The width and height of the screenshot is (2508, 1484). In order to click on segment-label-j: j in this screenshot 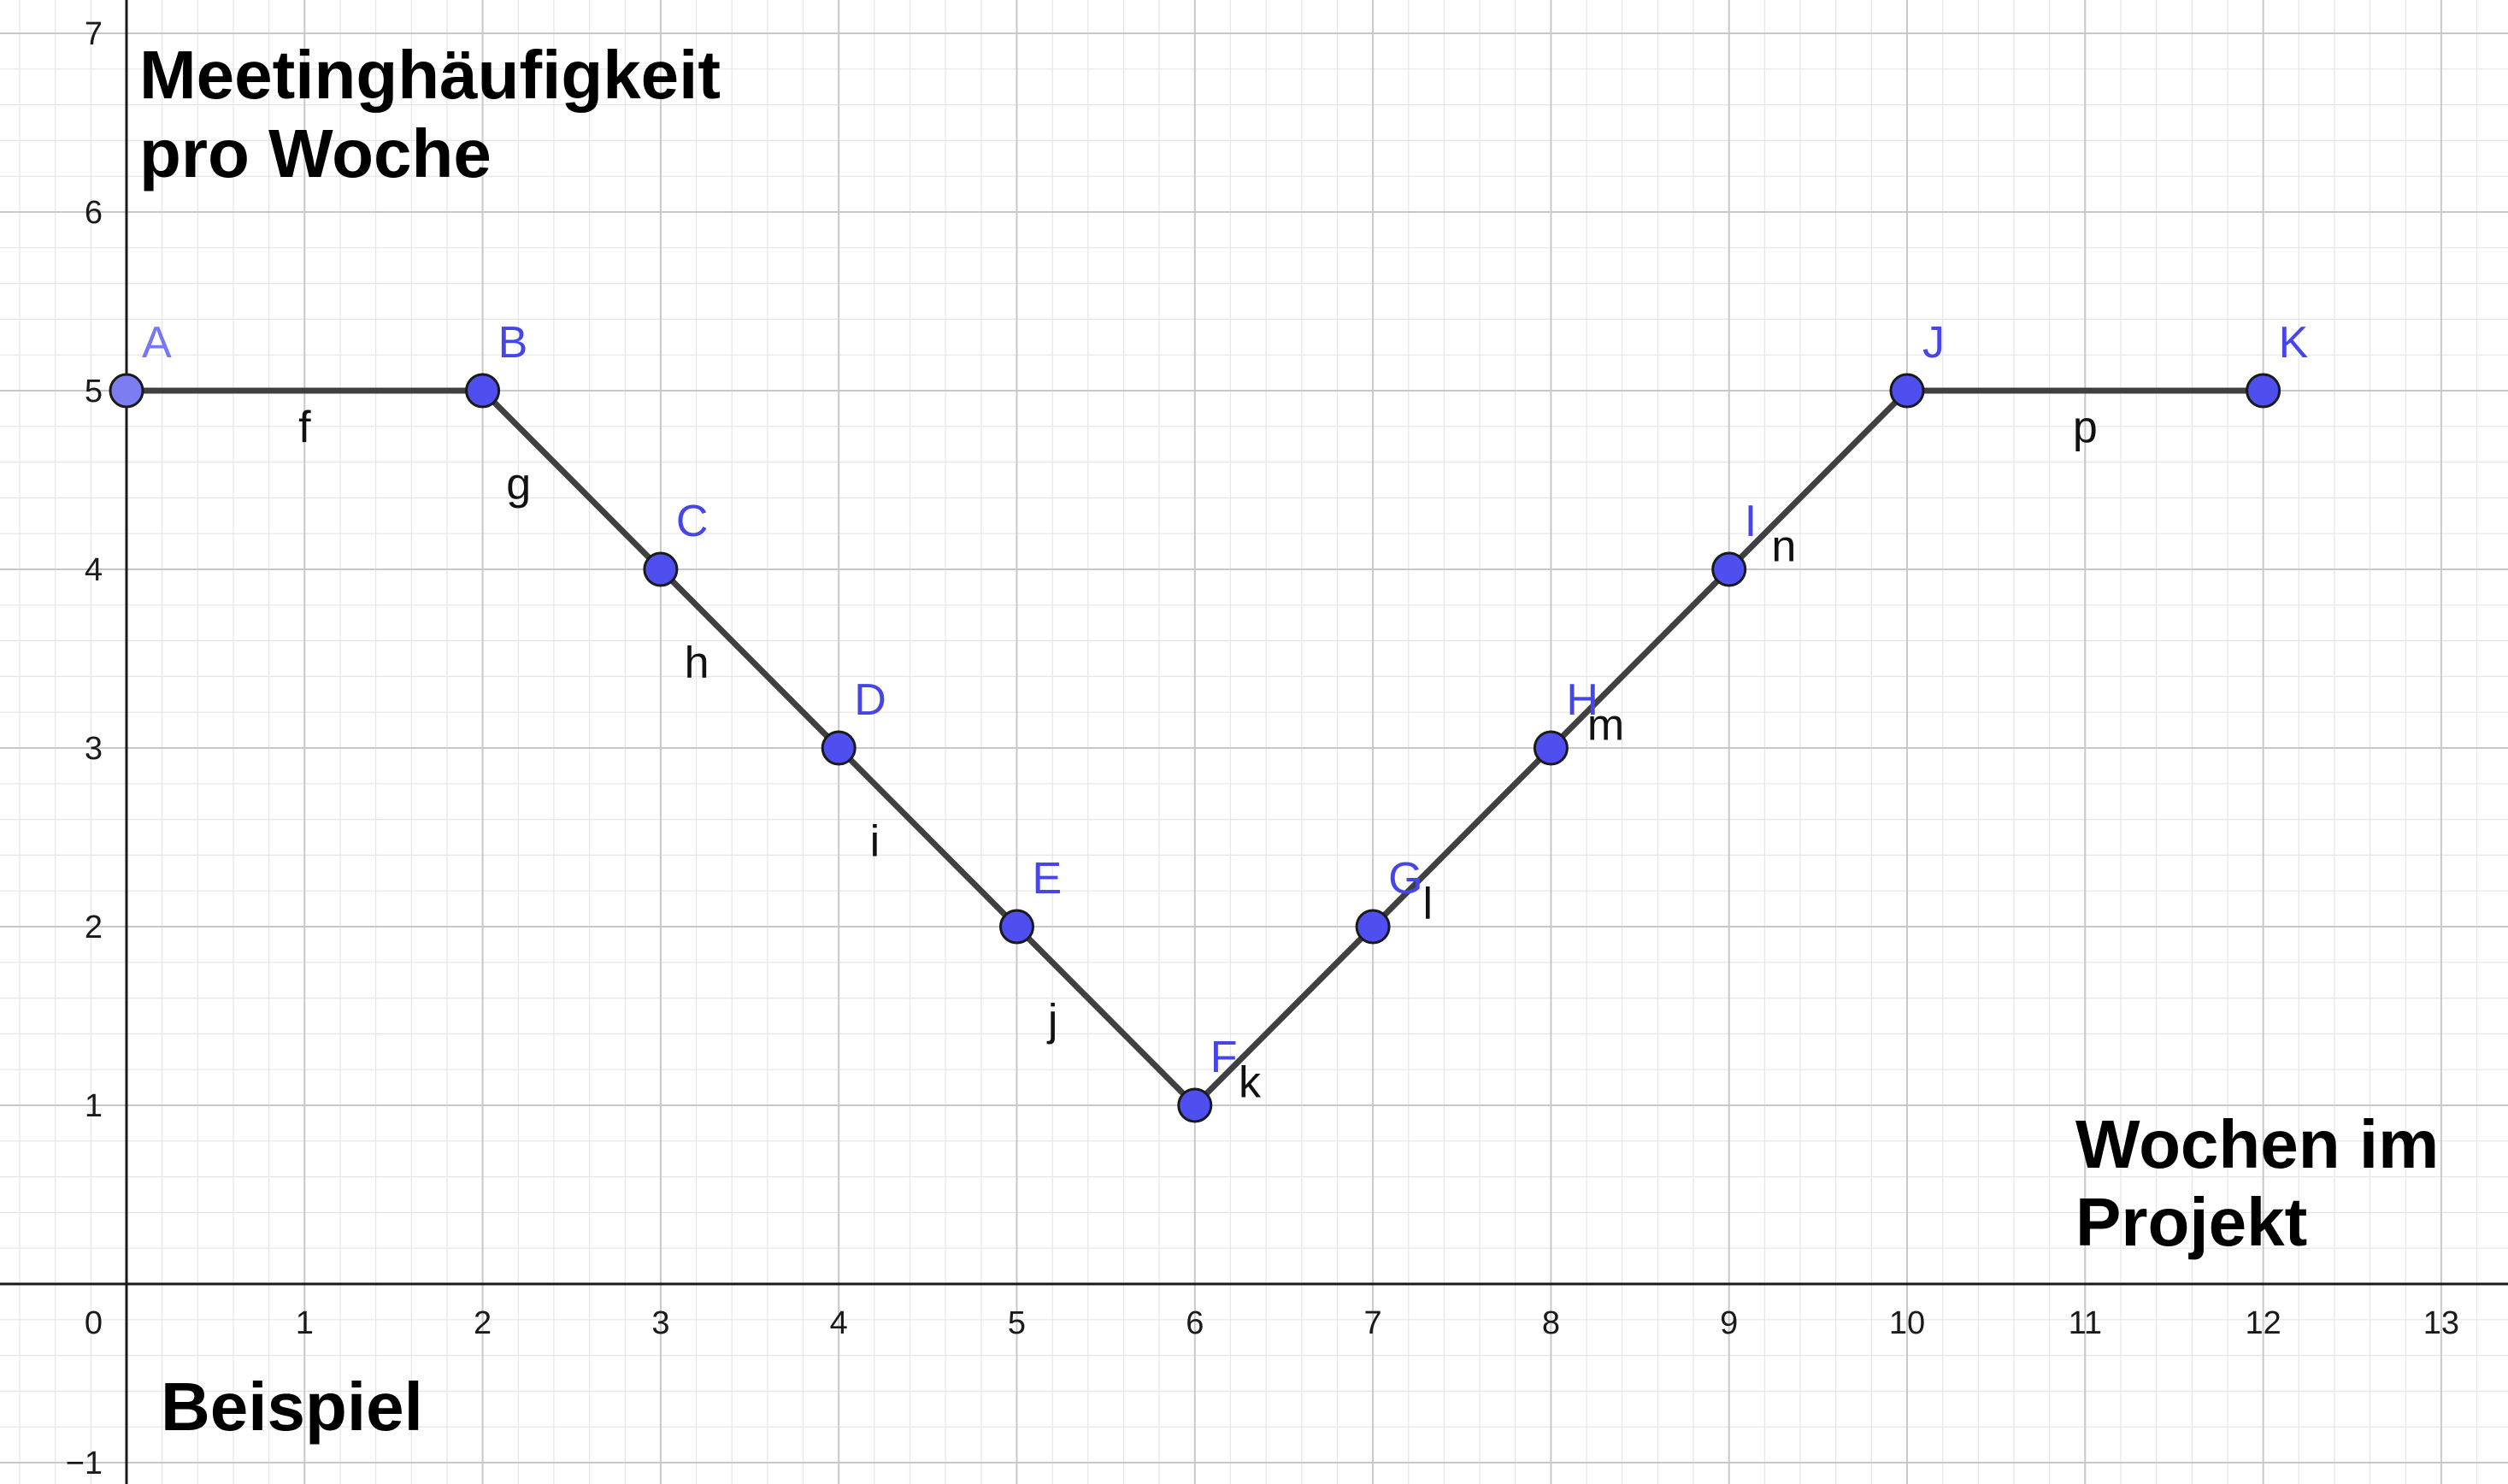, I will do `click(1052, 1021)`.